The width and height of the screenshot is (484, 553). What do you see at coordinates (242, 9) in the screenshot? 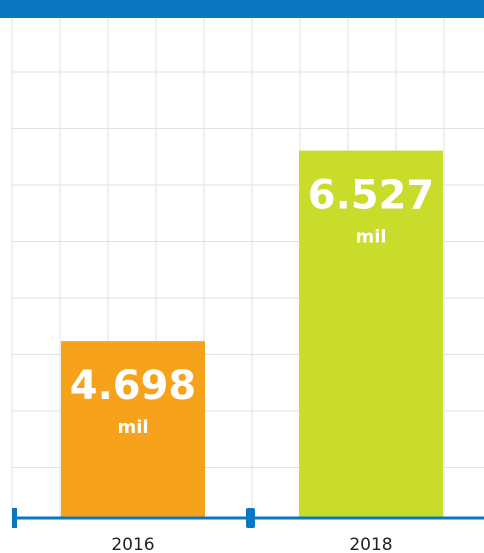
I see `header-band` at bounding box center [242, 9].